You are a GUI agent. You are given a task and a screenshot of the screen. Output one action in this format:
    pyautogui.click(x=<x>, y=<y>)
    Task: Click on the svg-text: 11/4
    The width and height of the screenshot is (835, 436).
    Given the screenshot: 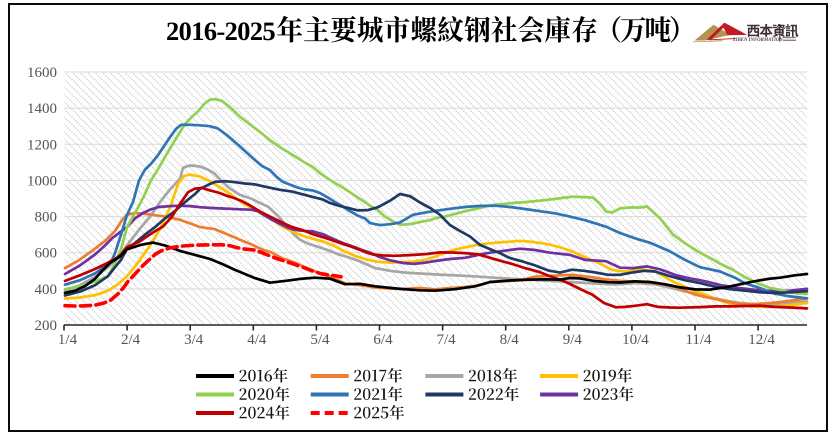 What is the action you would take?
    pyautogui.click(x=698, y=340)
    